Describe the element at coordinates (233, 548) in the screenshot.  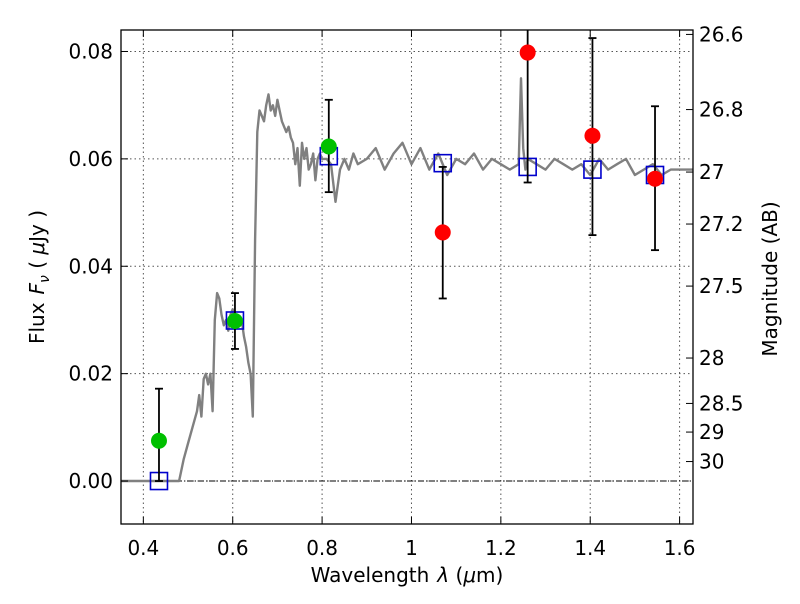
I see `x-tick-label: 0.6` at that location.